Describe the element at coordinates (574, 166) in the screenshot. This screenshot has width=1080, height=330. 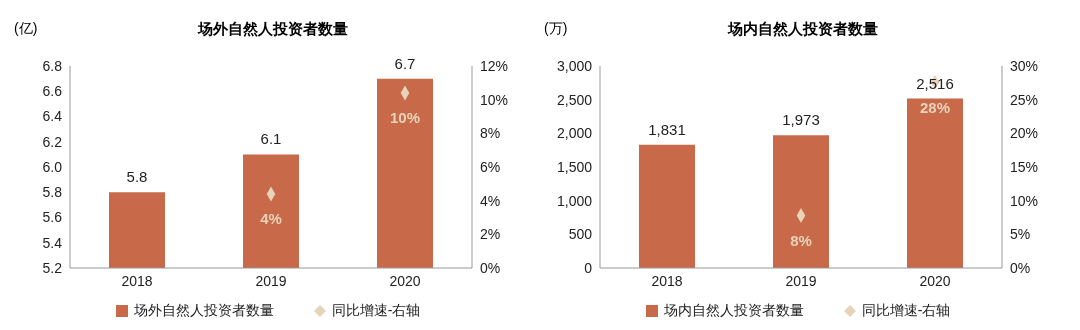
I see `y-tick-label: 1,500` at that location.